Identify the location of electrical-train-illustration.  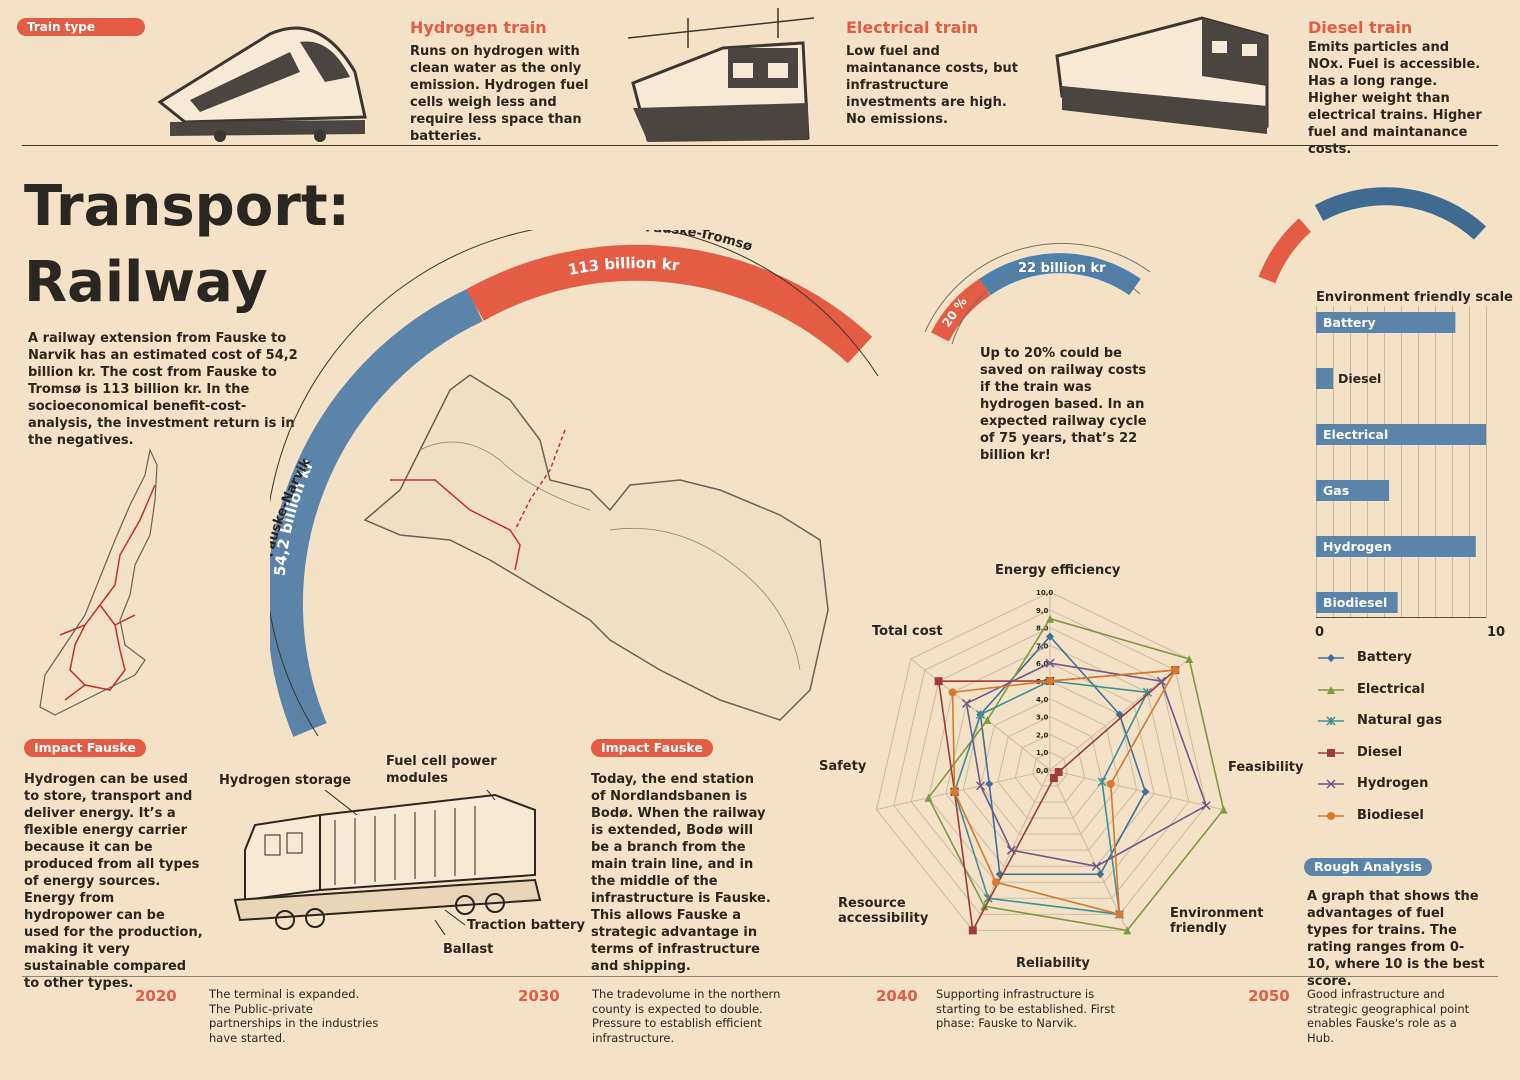
(721, 75).